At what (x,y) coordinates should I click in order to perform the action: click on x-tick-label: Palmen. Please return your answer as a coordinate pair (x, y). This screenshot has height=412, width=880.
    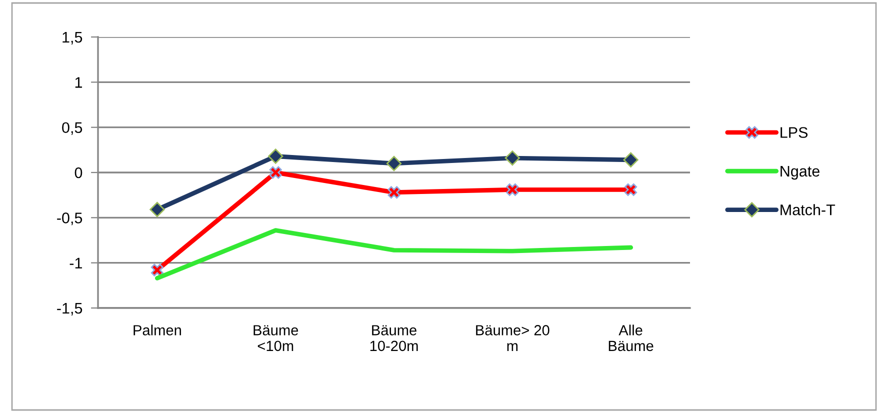
    Looking at the image, I should click on (157, 330).